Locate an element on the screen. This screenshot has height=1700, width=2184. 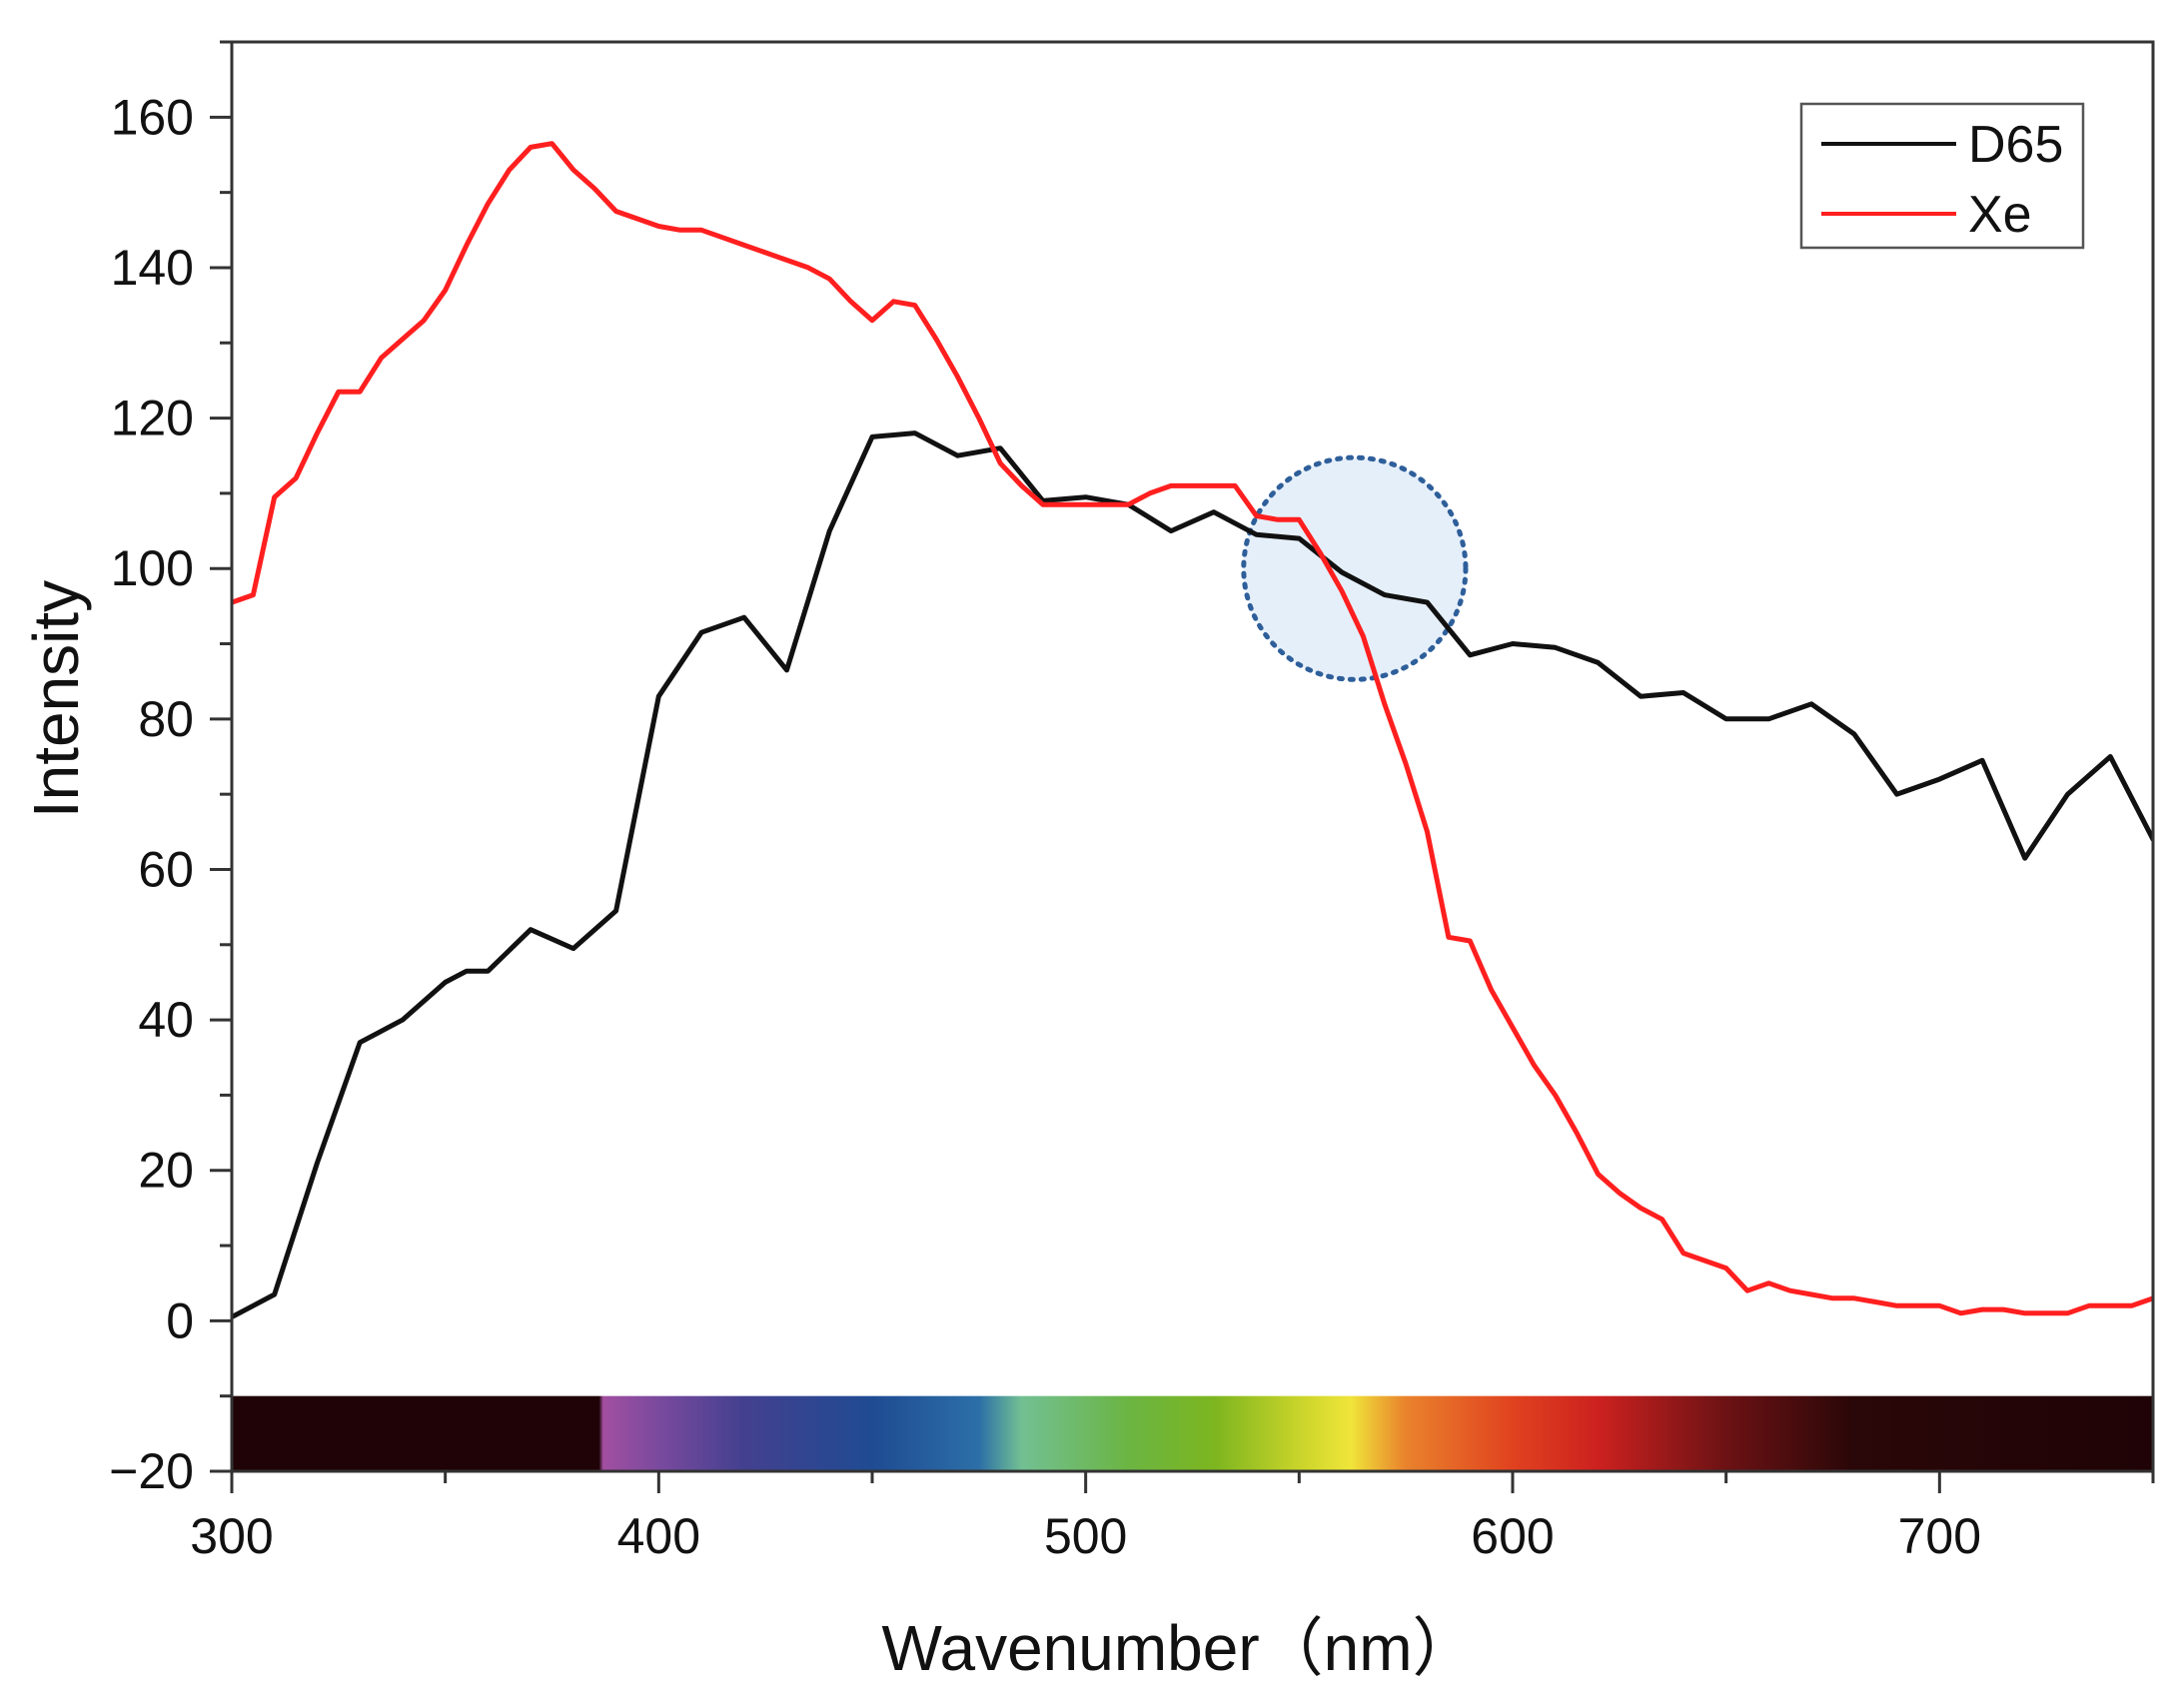
y-tick-labels: −20 0 20 40 60 80 100 120 140 160 is located at coordinates (151, 794).